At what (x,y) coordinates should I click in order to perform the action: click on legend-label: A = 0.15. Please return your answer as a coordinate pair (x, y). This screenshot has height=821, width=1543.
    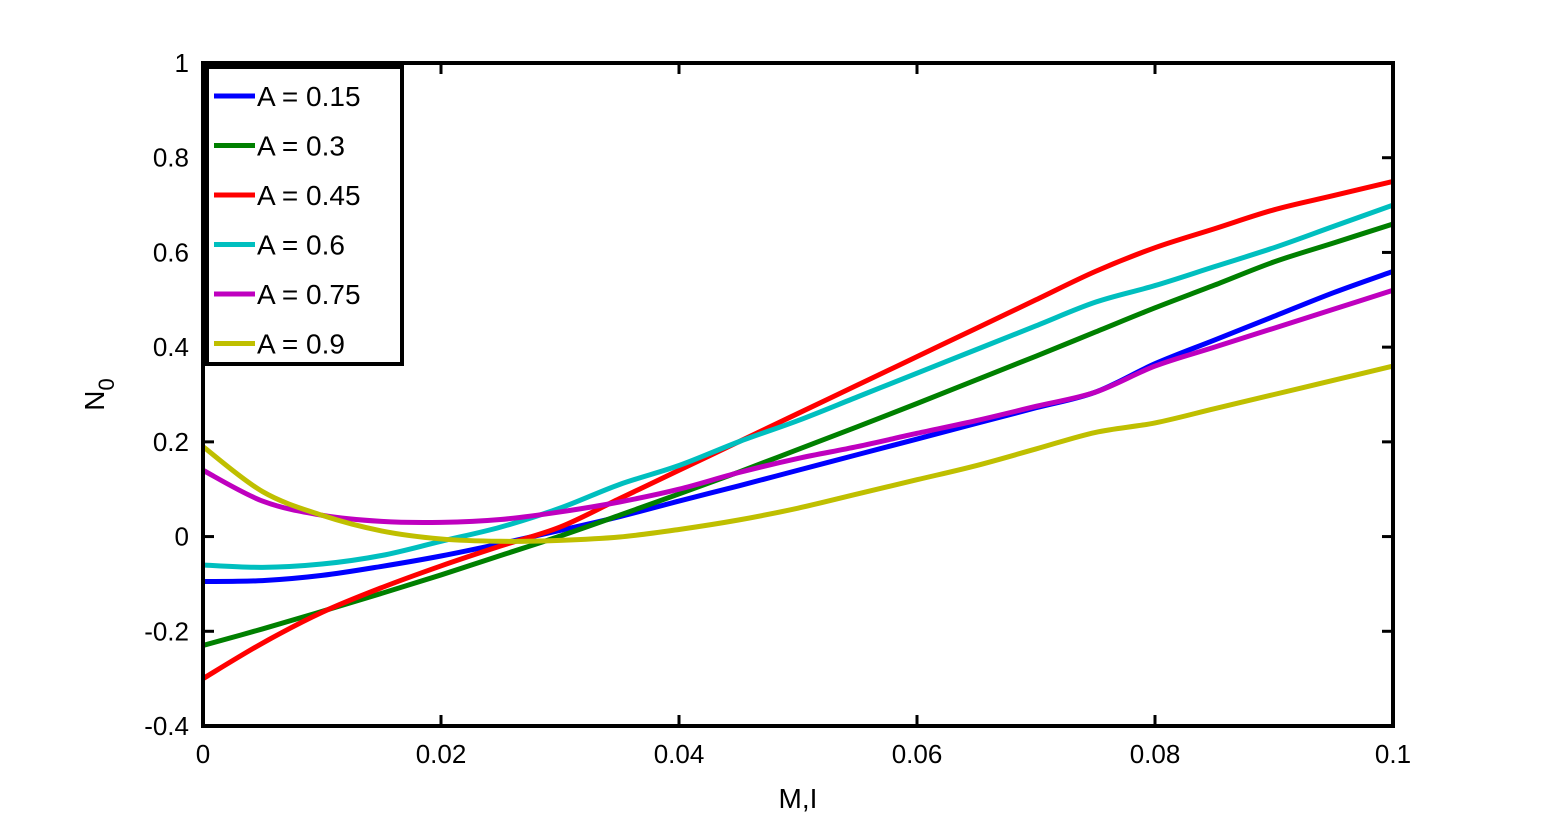
    Looking at the image, I should click on (309, 96).